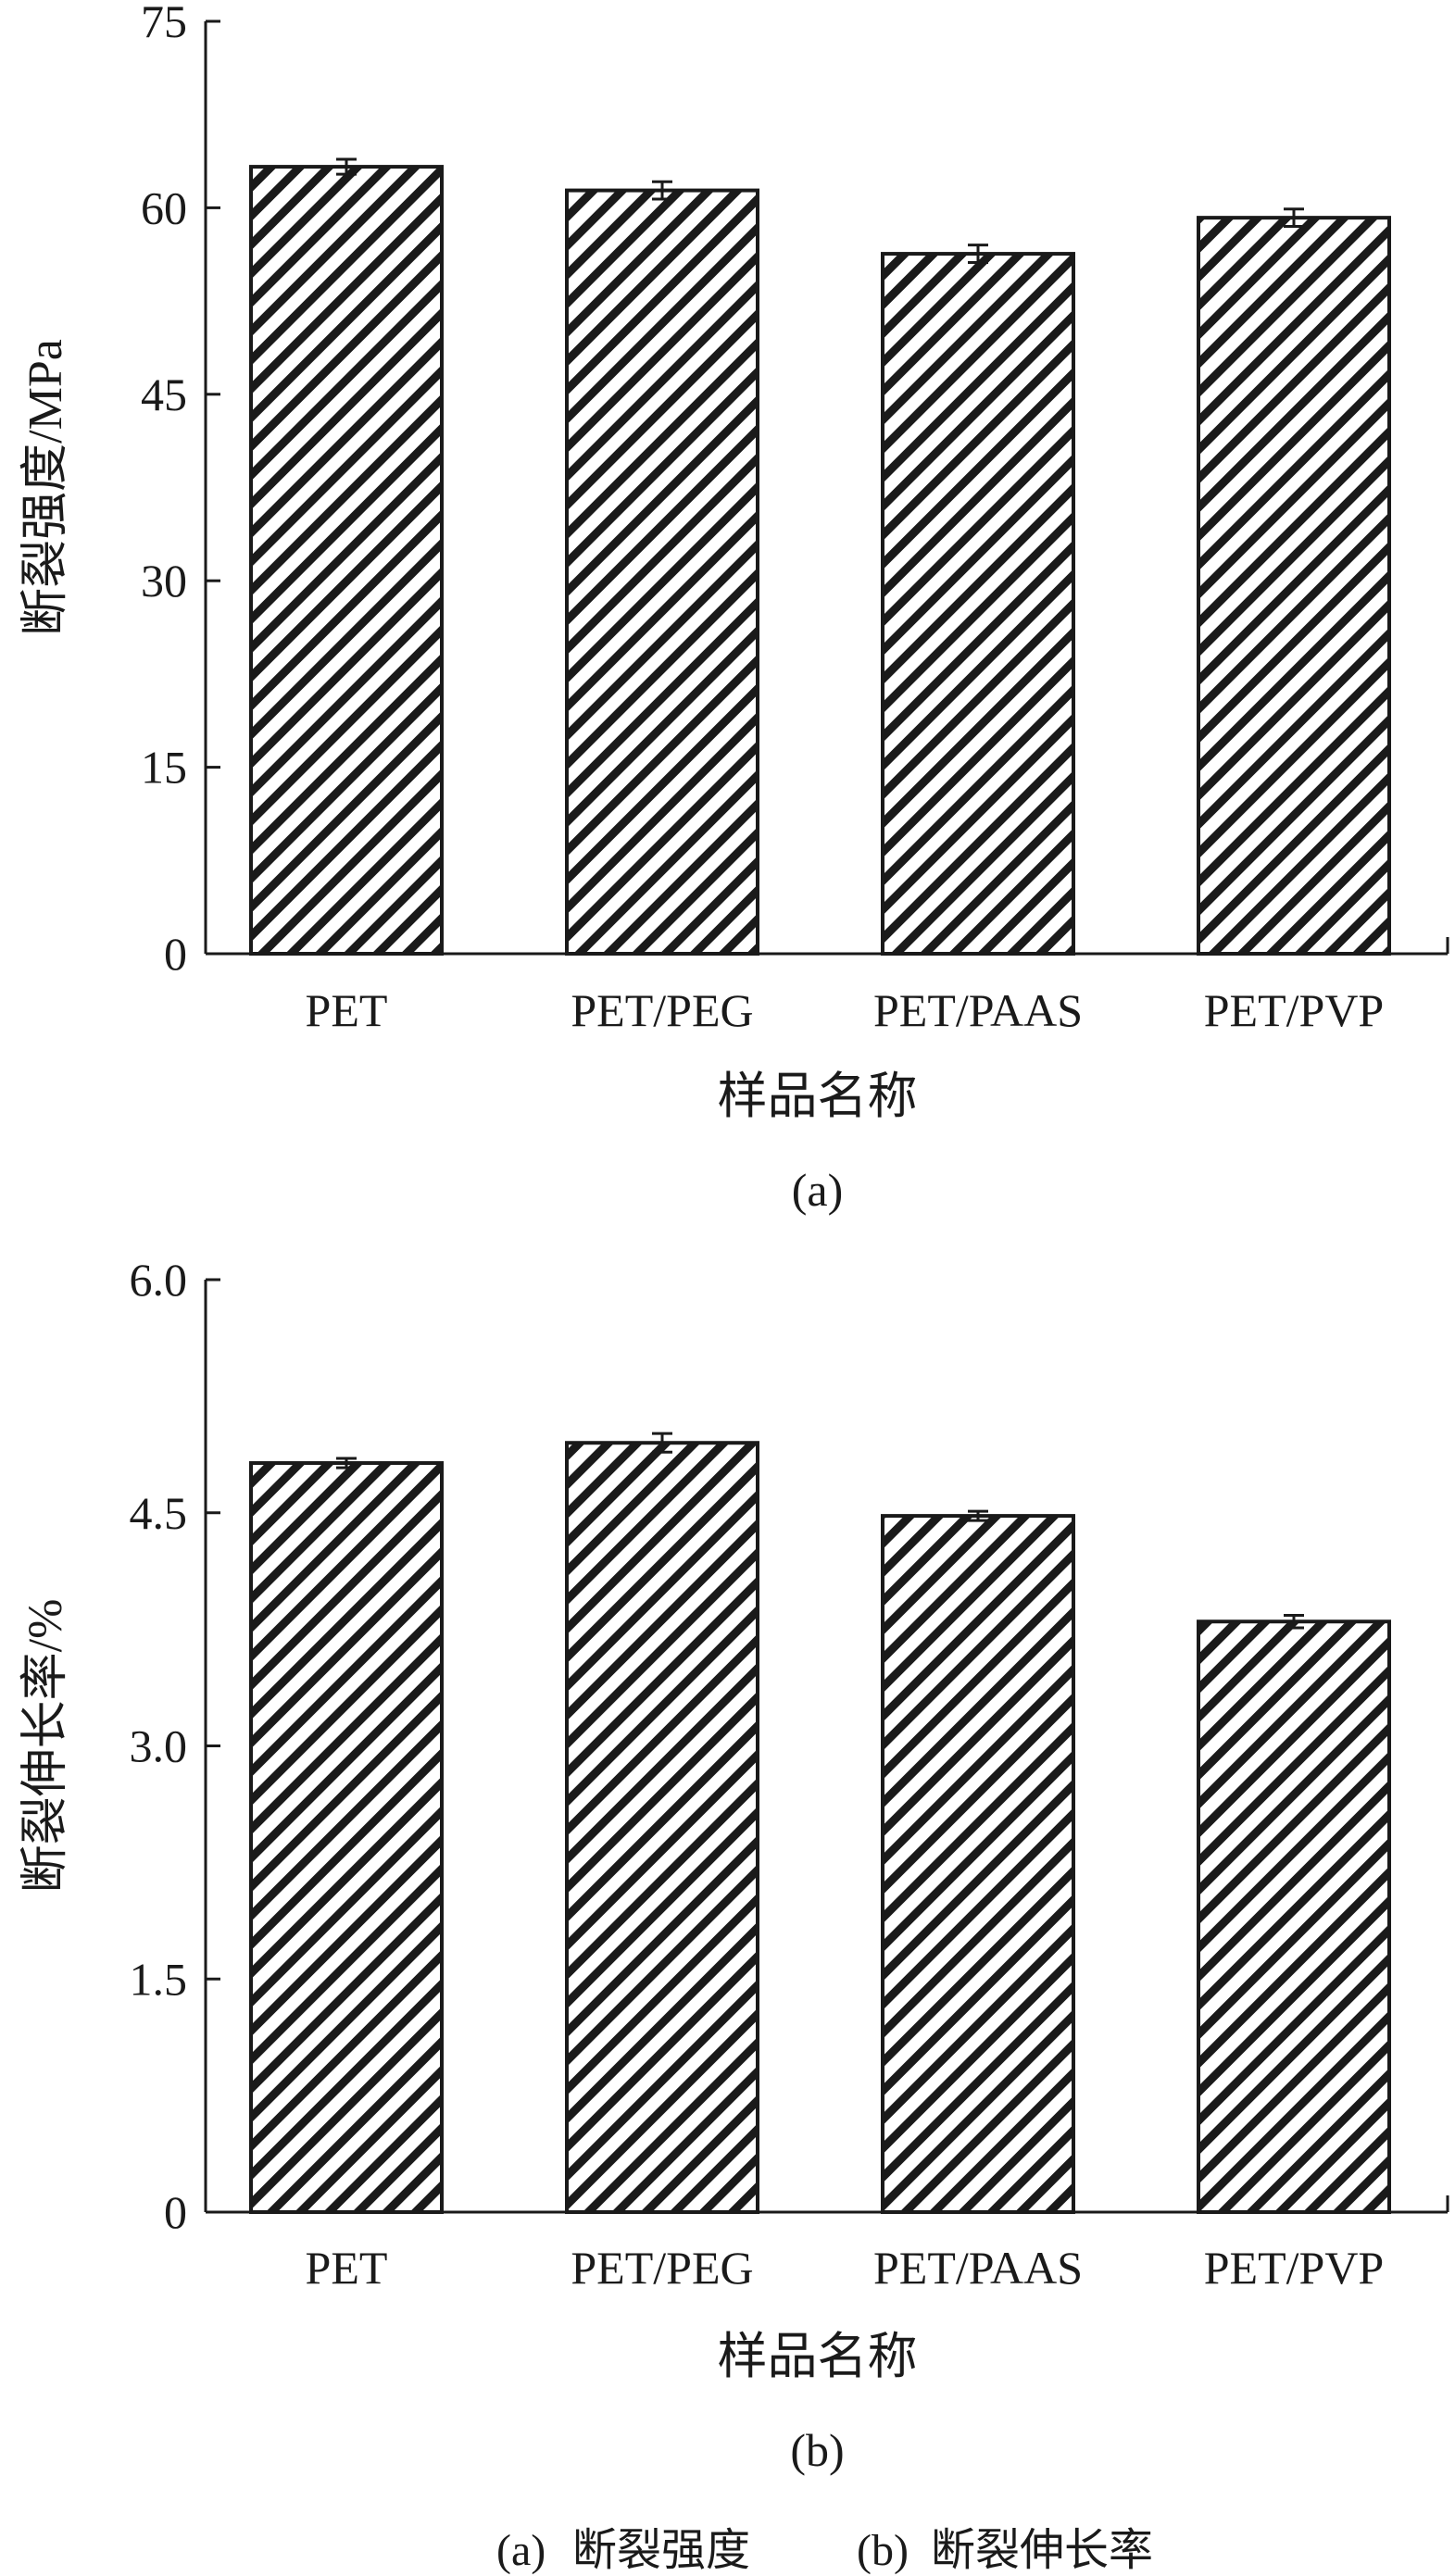 Image resolution: width=1455 pixels, height=2576 pixels. I want to click on y-tick-label: 3.0, so click(159, 1746).